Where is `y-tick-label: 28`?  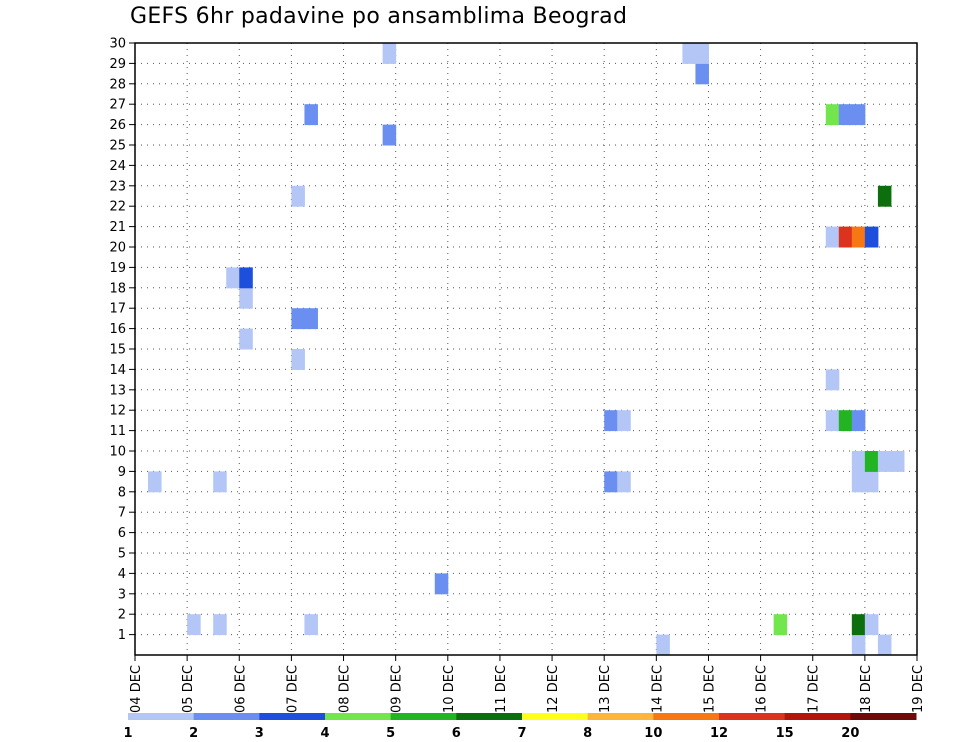
y-tick-label: 28 is located at coordinates (117, 84).